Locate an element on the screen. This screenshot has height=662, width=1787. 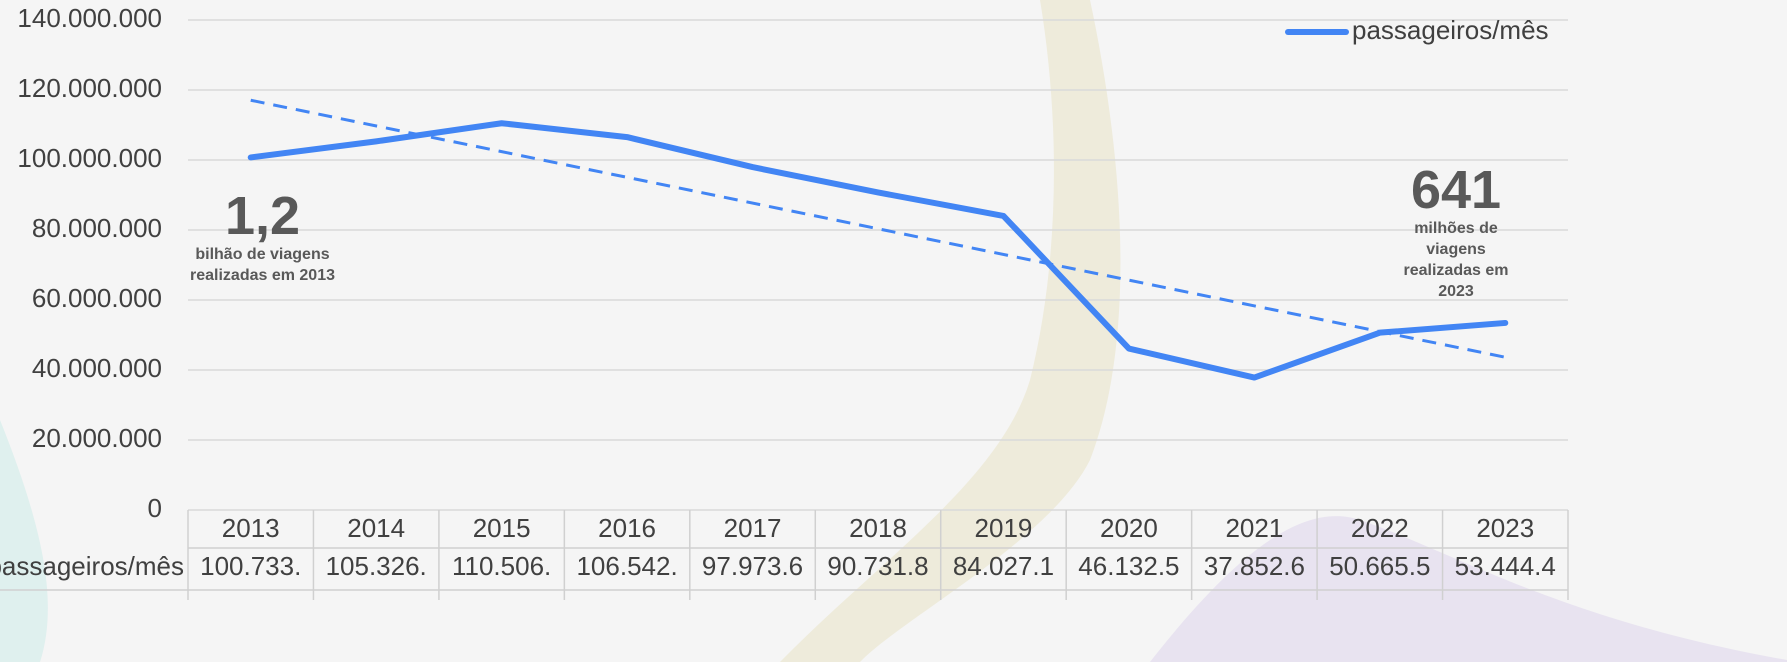
x-tick-label: 2019 is located at coordinates (1004, 528).